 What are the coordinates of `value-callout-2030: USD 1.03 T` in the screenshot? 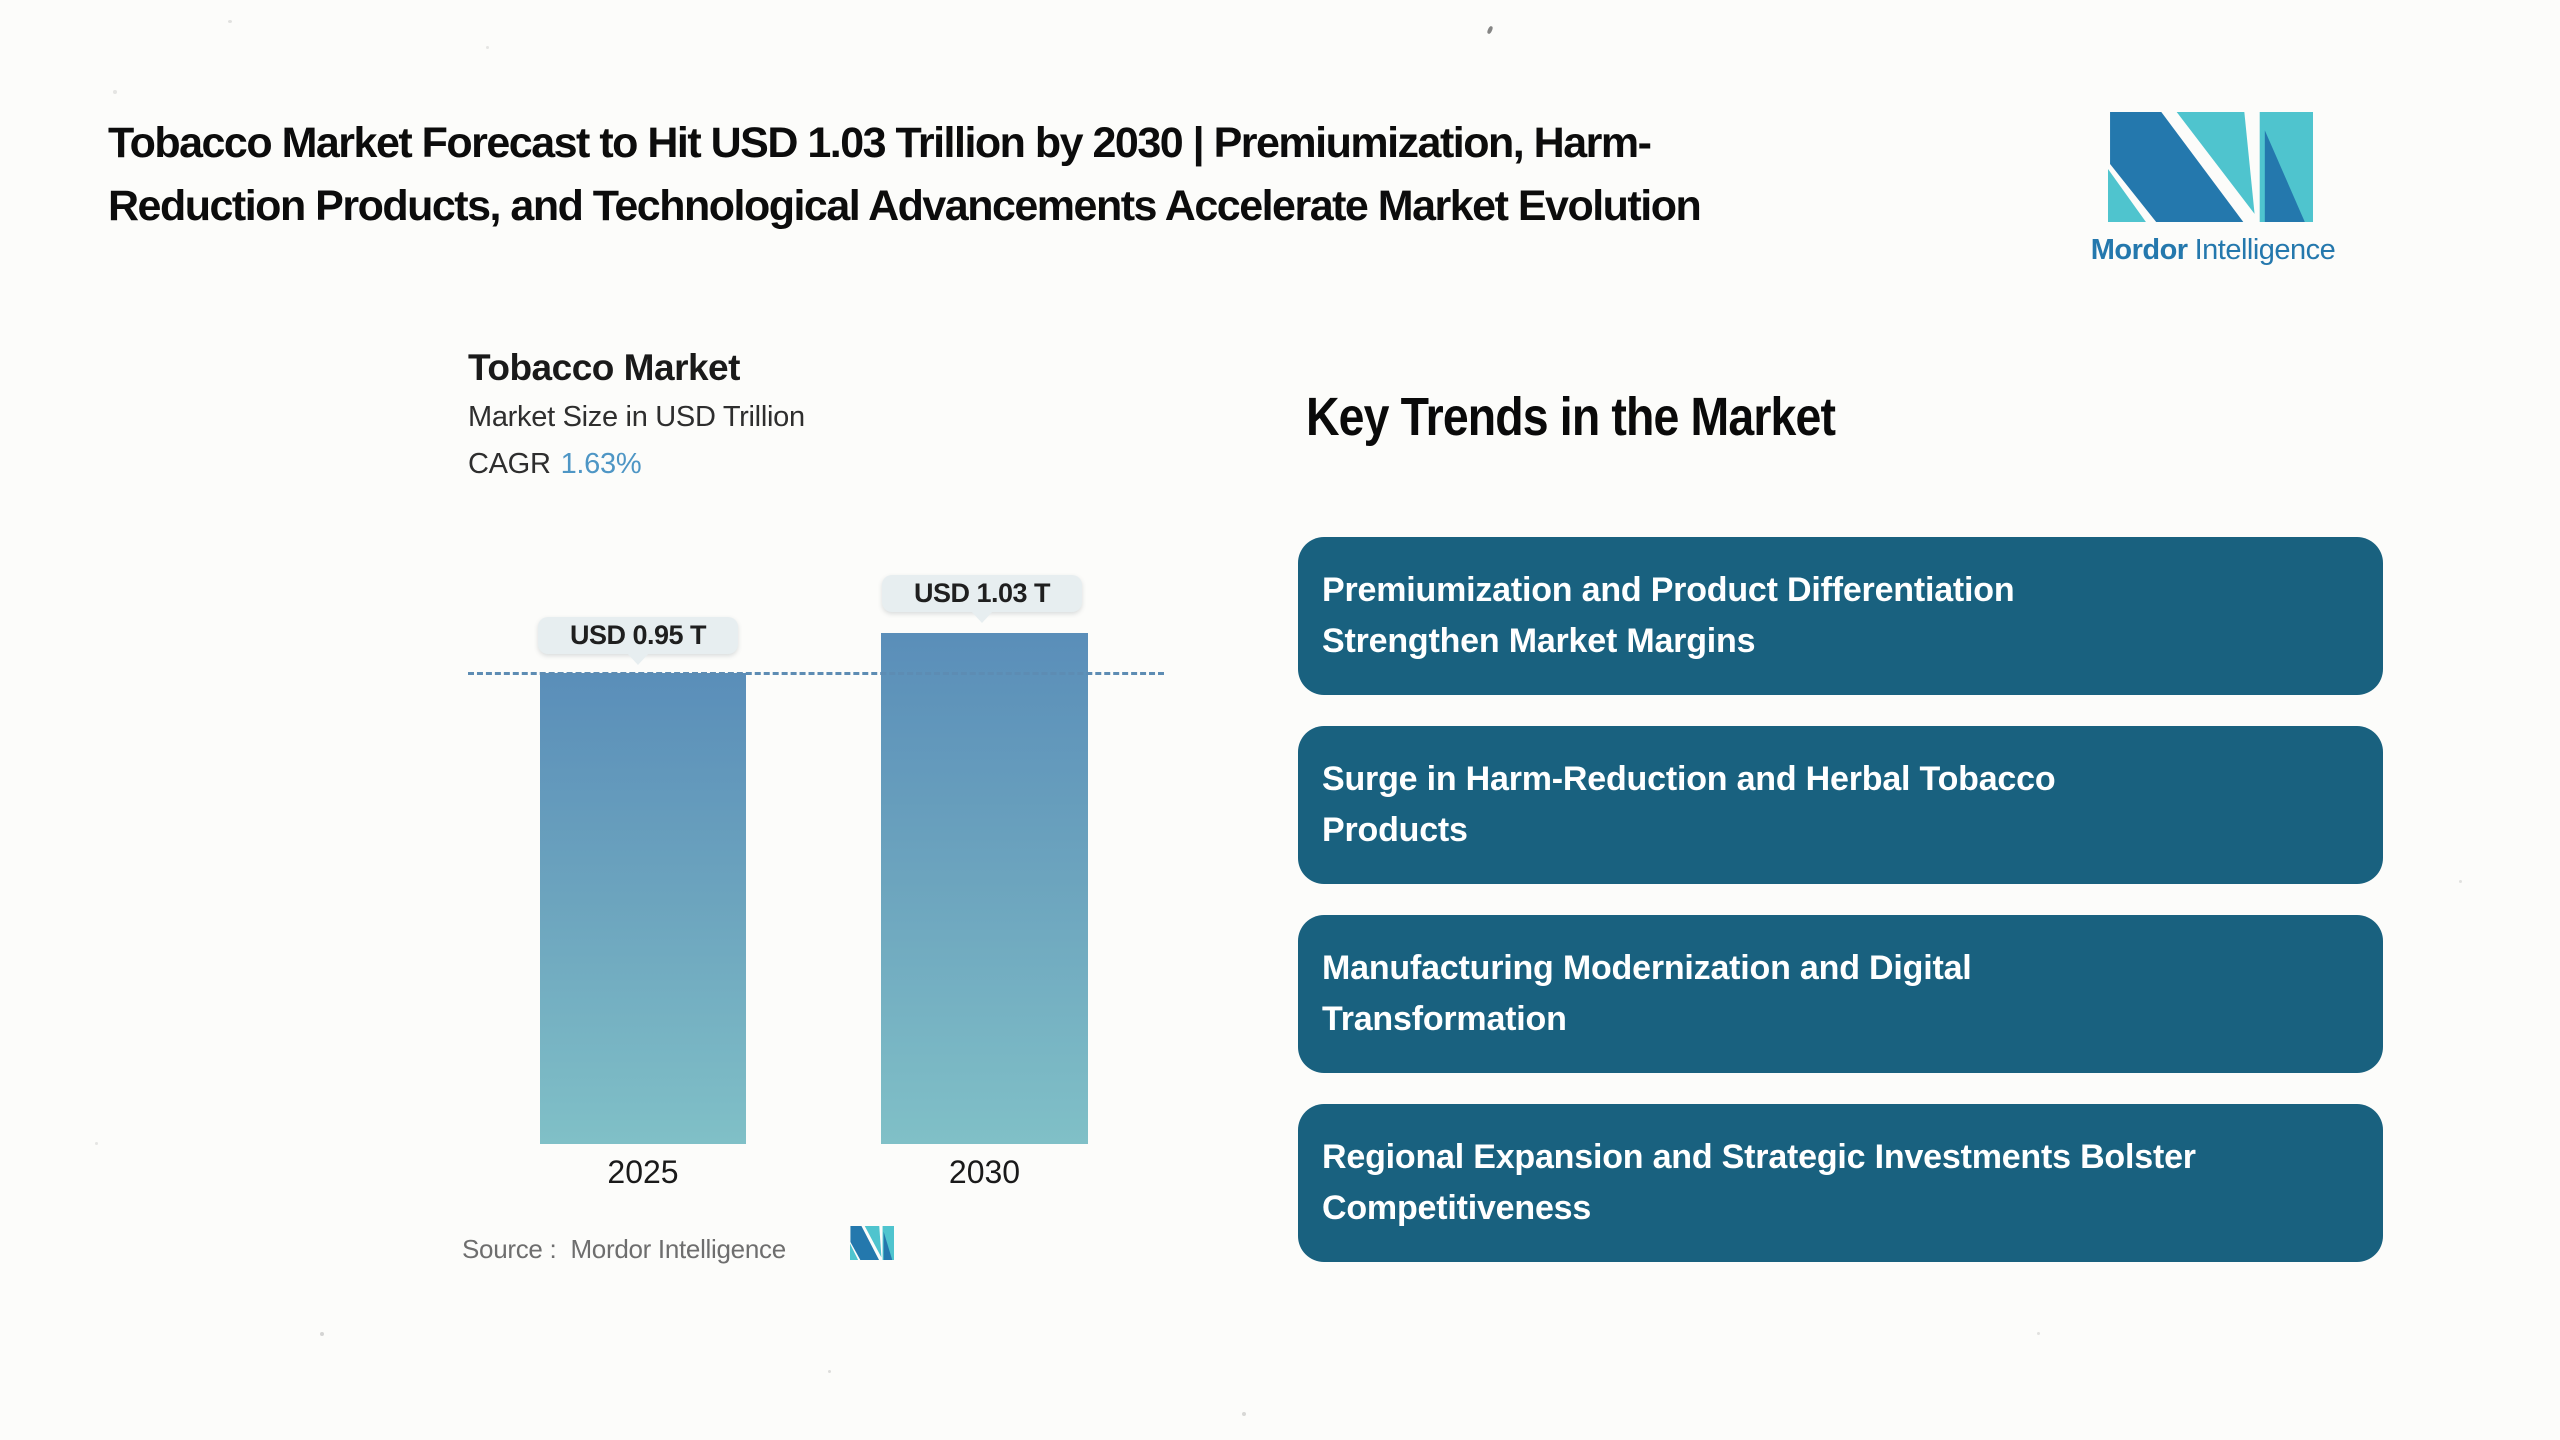 It's located at (982, 593).